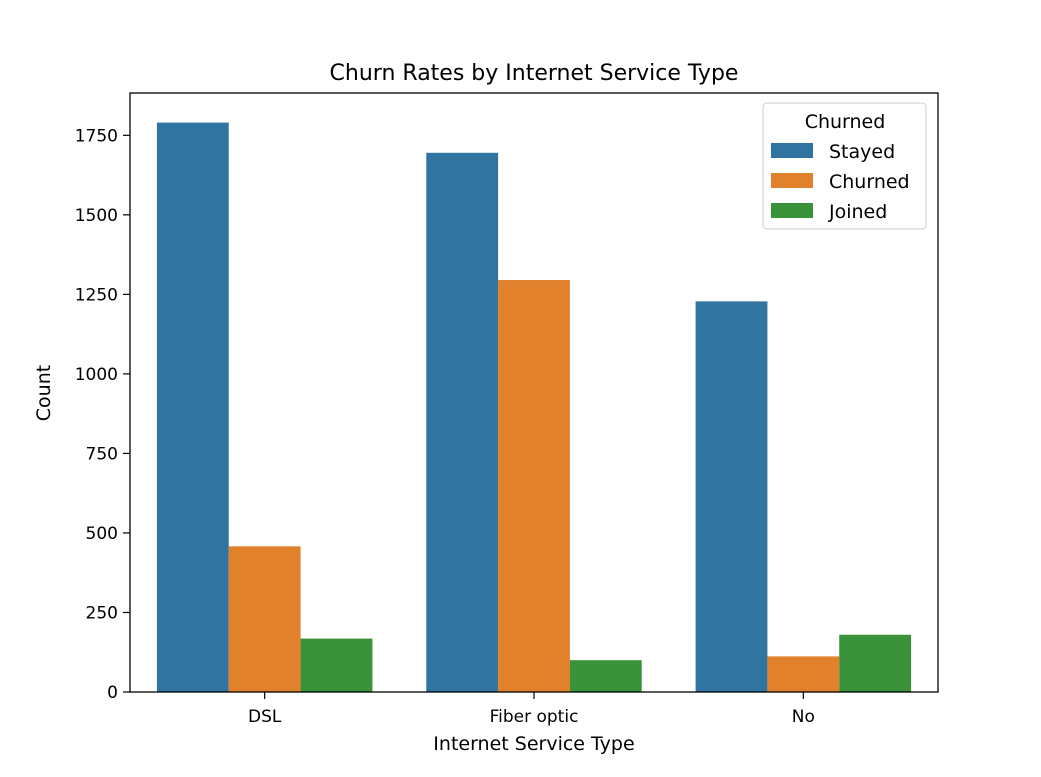  Describe the element at coordinates (96, 136) in the screenshot. I see `y-tick-label: 1750` at that location.